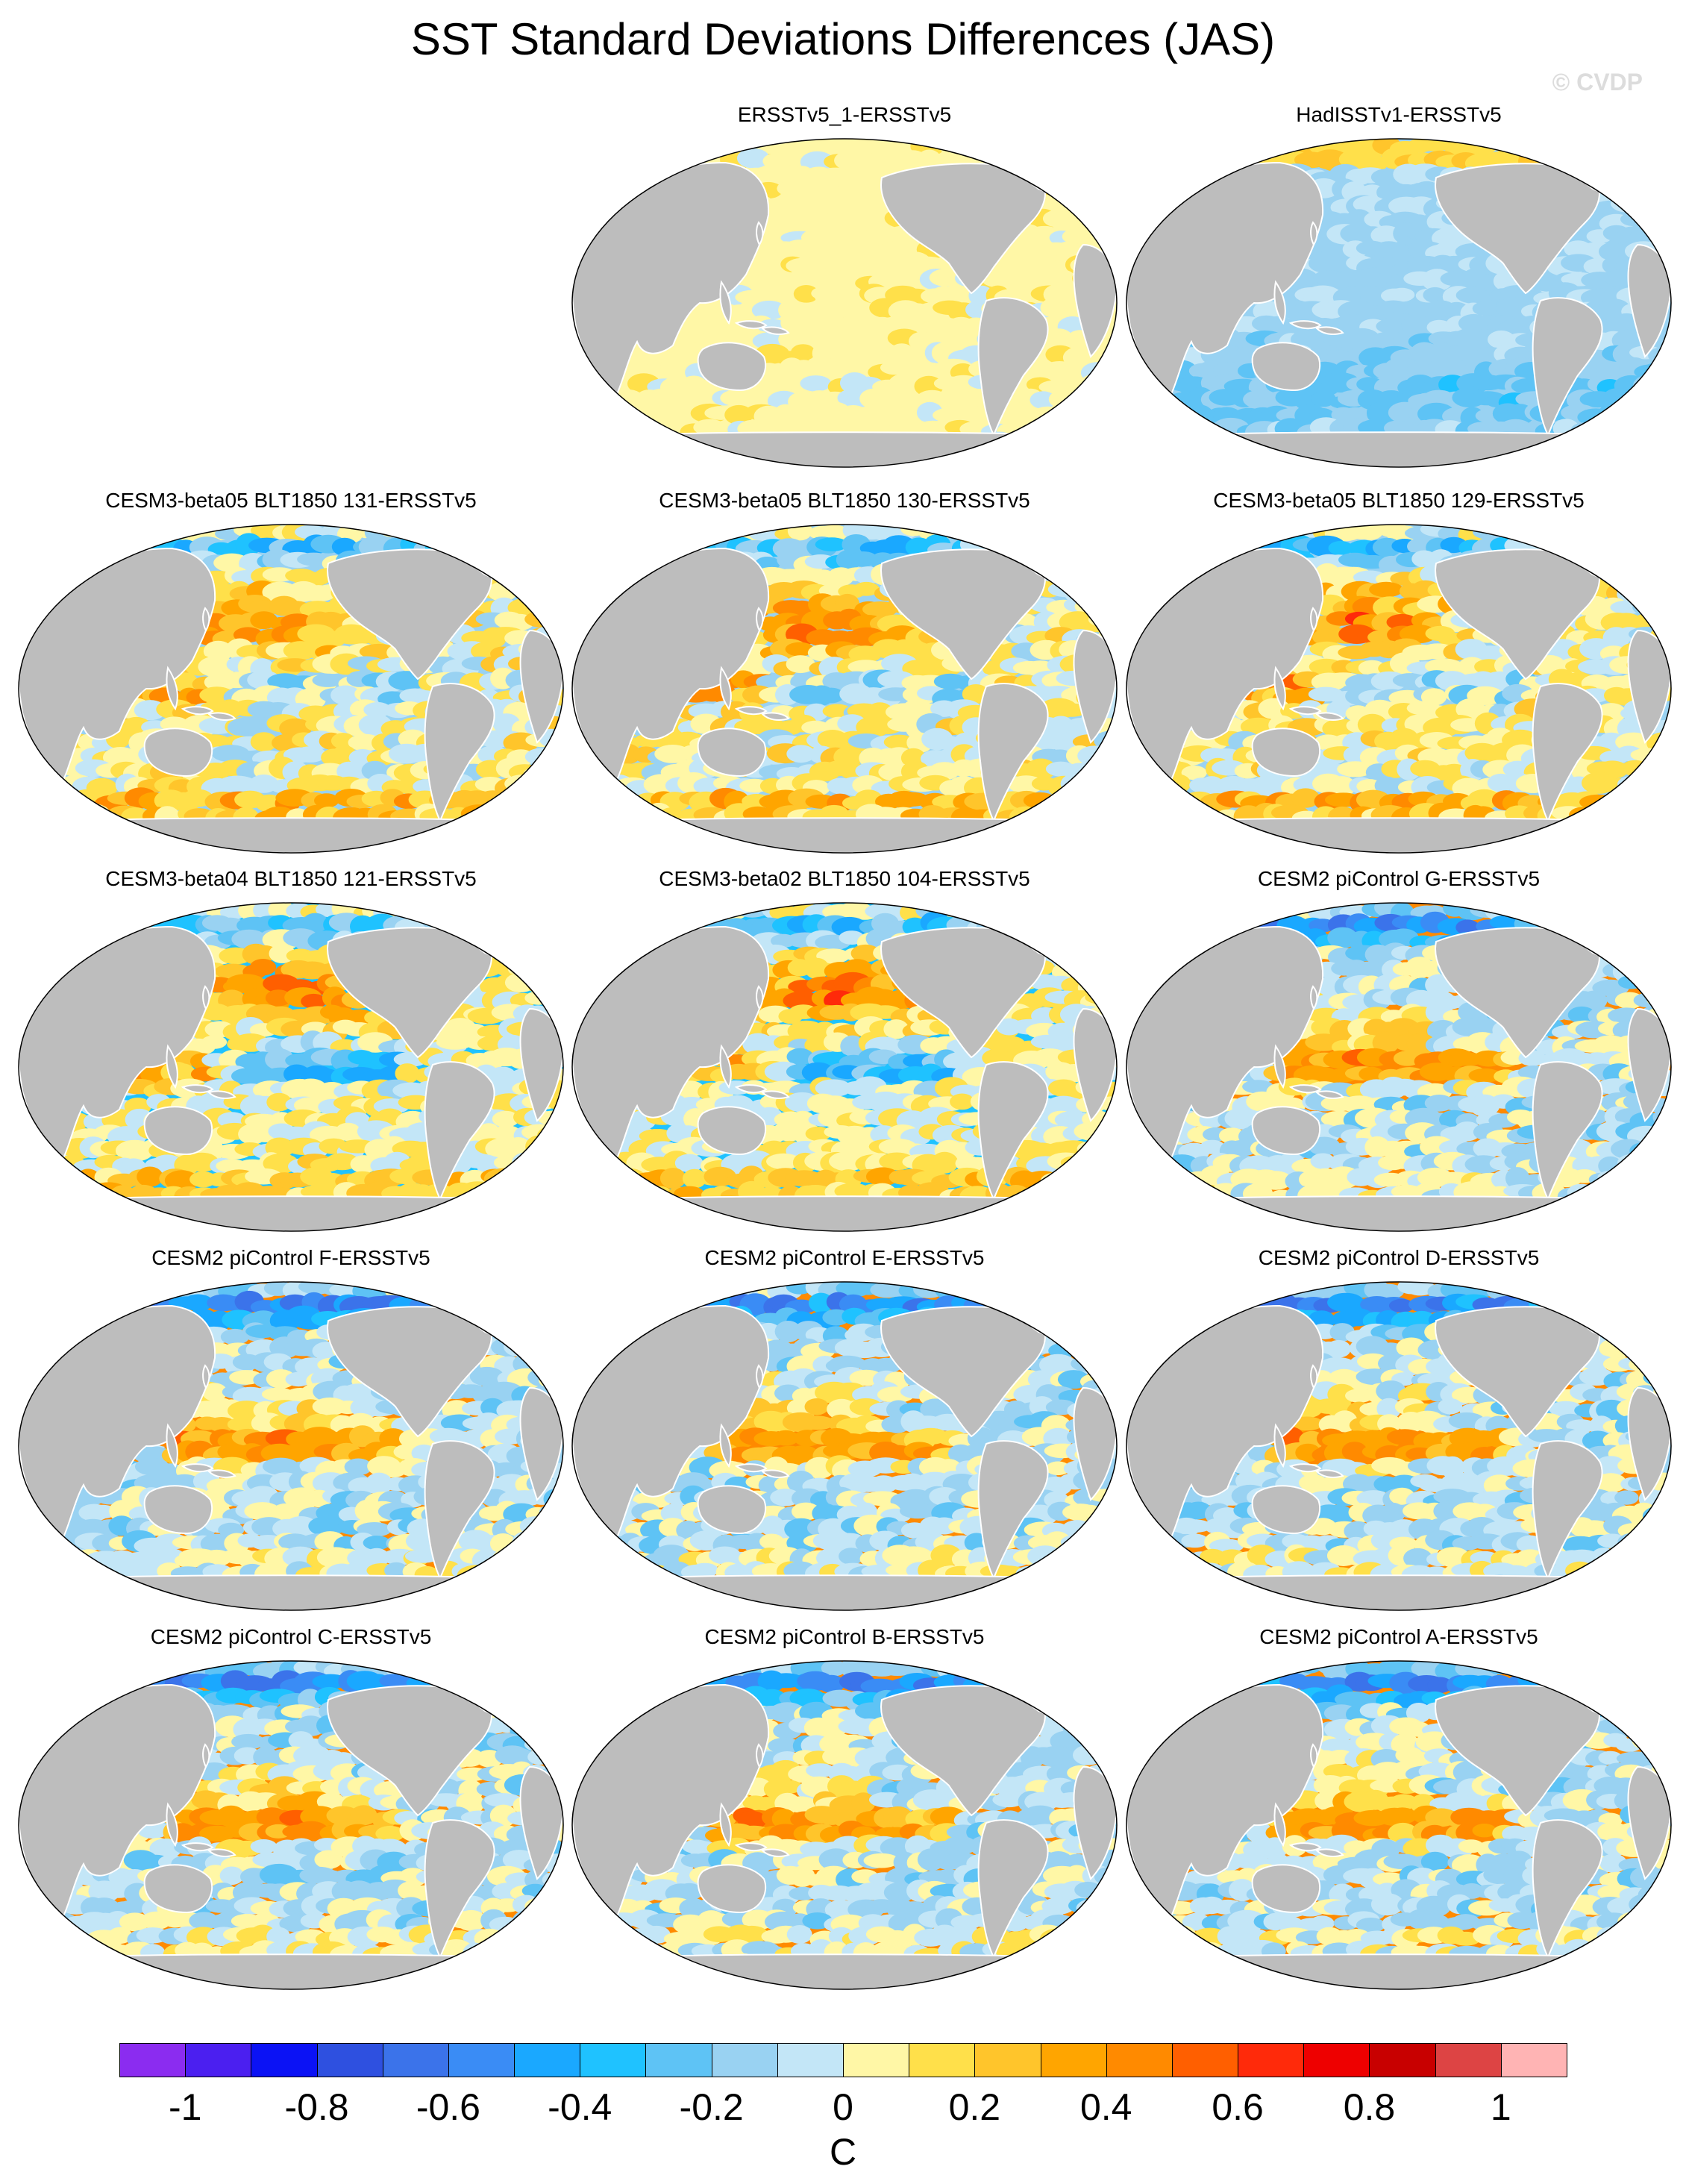 The width and height of the screenshot is (1686, 2184). Describe the element at coordinates (291, 500) in the screenshot. I see `panel-title: CESM3-beta05 BLT1850 131-ERSSTv5` at that location.